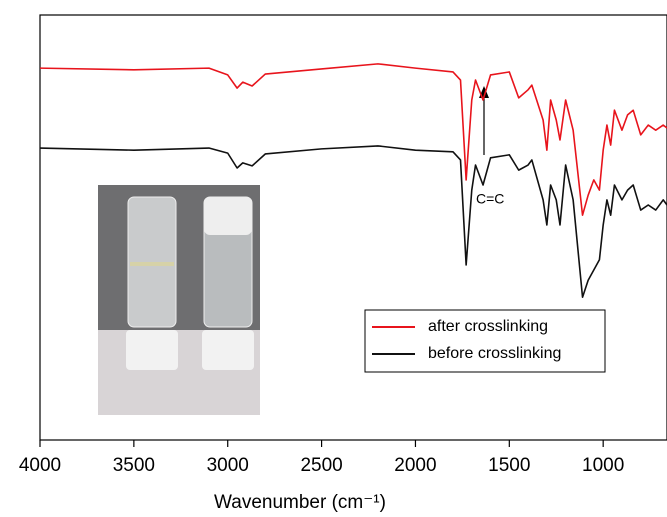  What do you see at coordinates (494, 353) in the screenshot?
I see `legend-label: before crosslinking` at bounding box center [494, 353].